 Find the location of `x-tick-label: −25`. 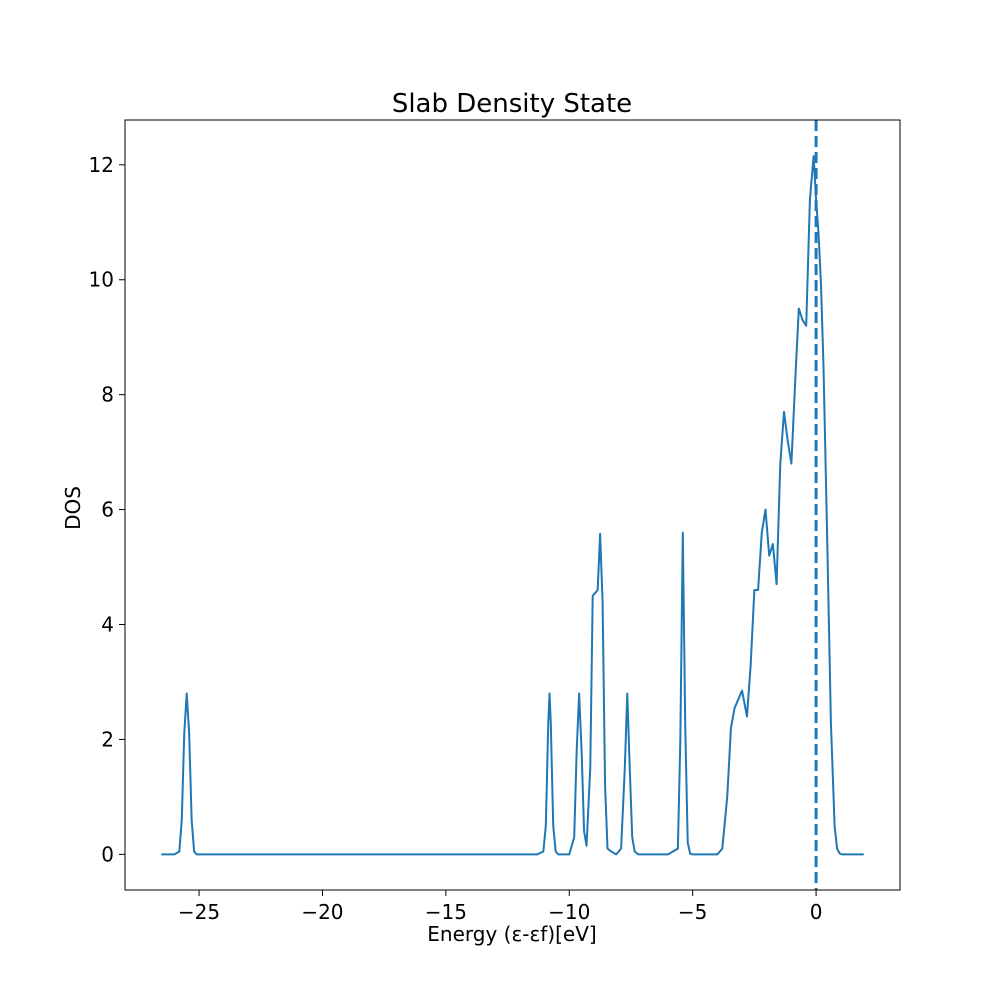

x-tick-label: −25 is located at coordinates (199, 912).